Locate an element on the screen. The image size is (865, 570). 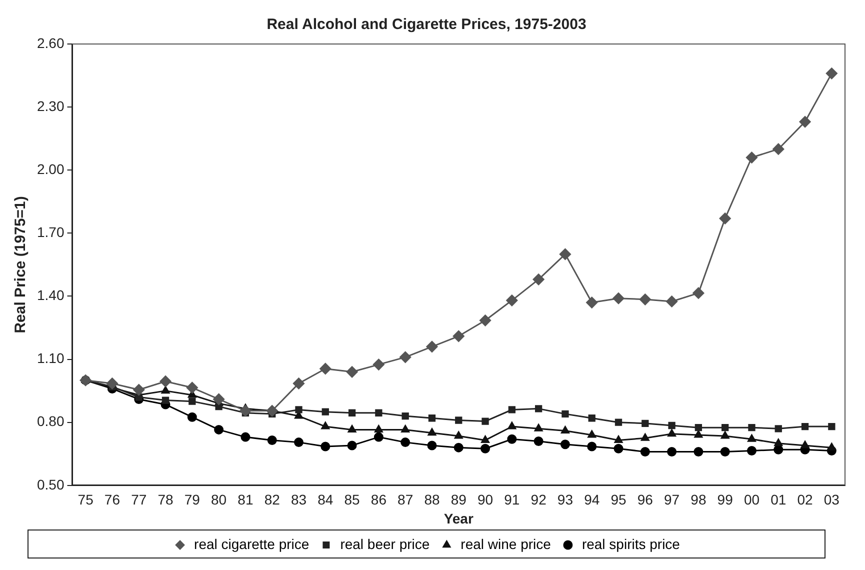
x-tick-label: 98 is located at coordinates (698, 500).